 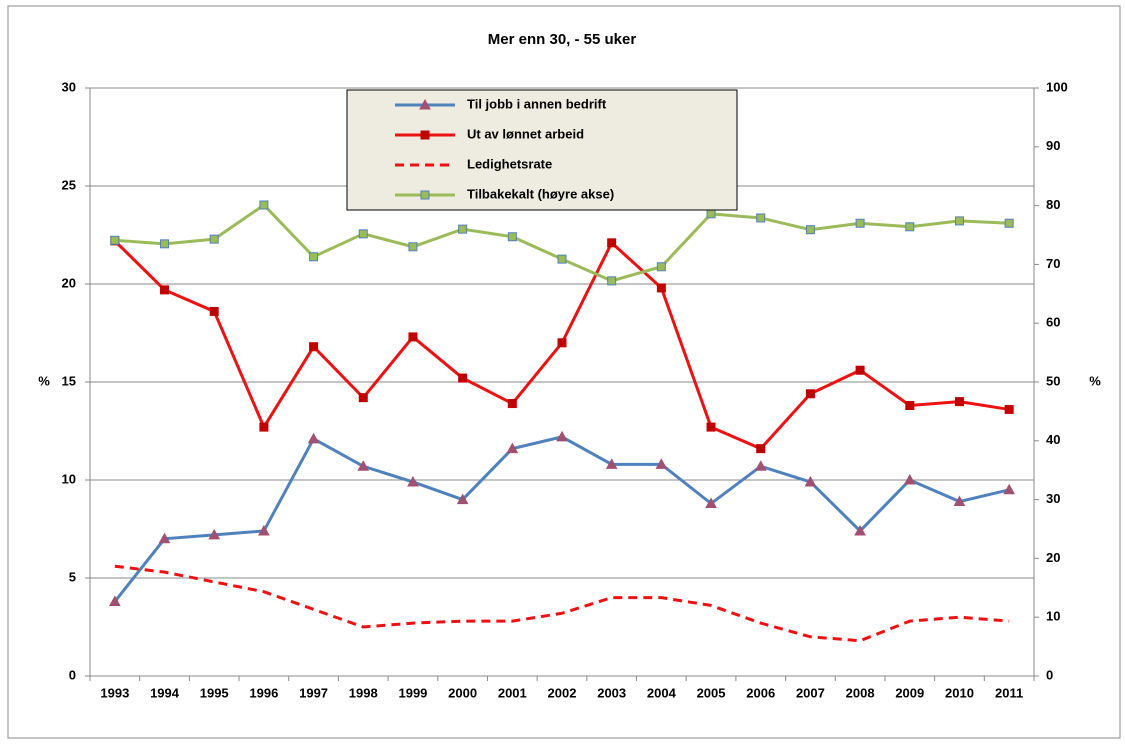 What do you see at coordinates (69, 380) in the screenshot?
I see `y-tick-label: 15` at bounding box center [69, 380].